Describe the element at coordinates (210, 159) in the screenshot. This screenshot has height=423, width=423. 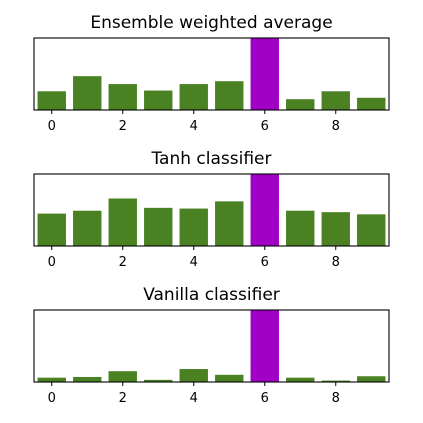
I see `chart-title: Tanh classifier` at that location.